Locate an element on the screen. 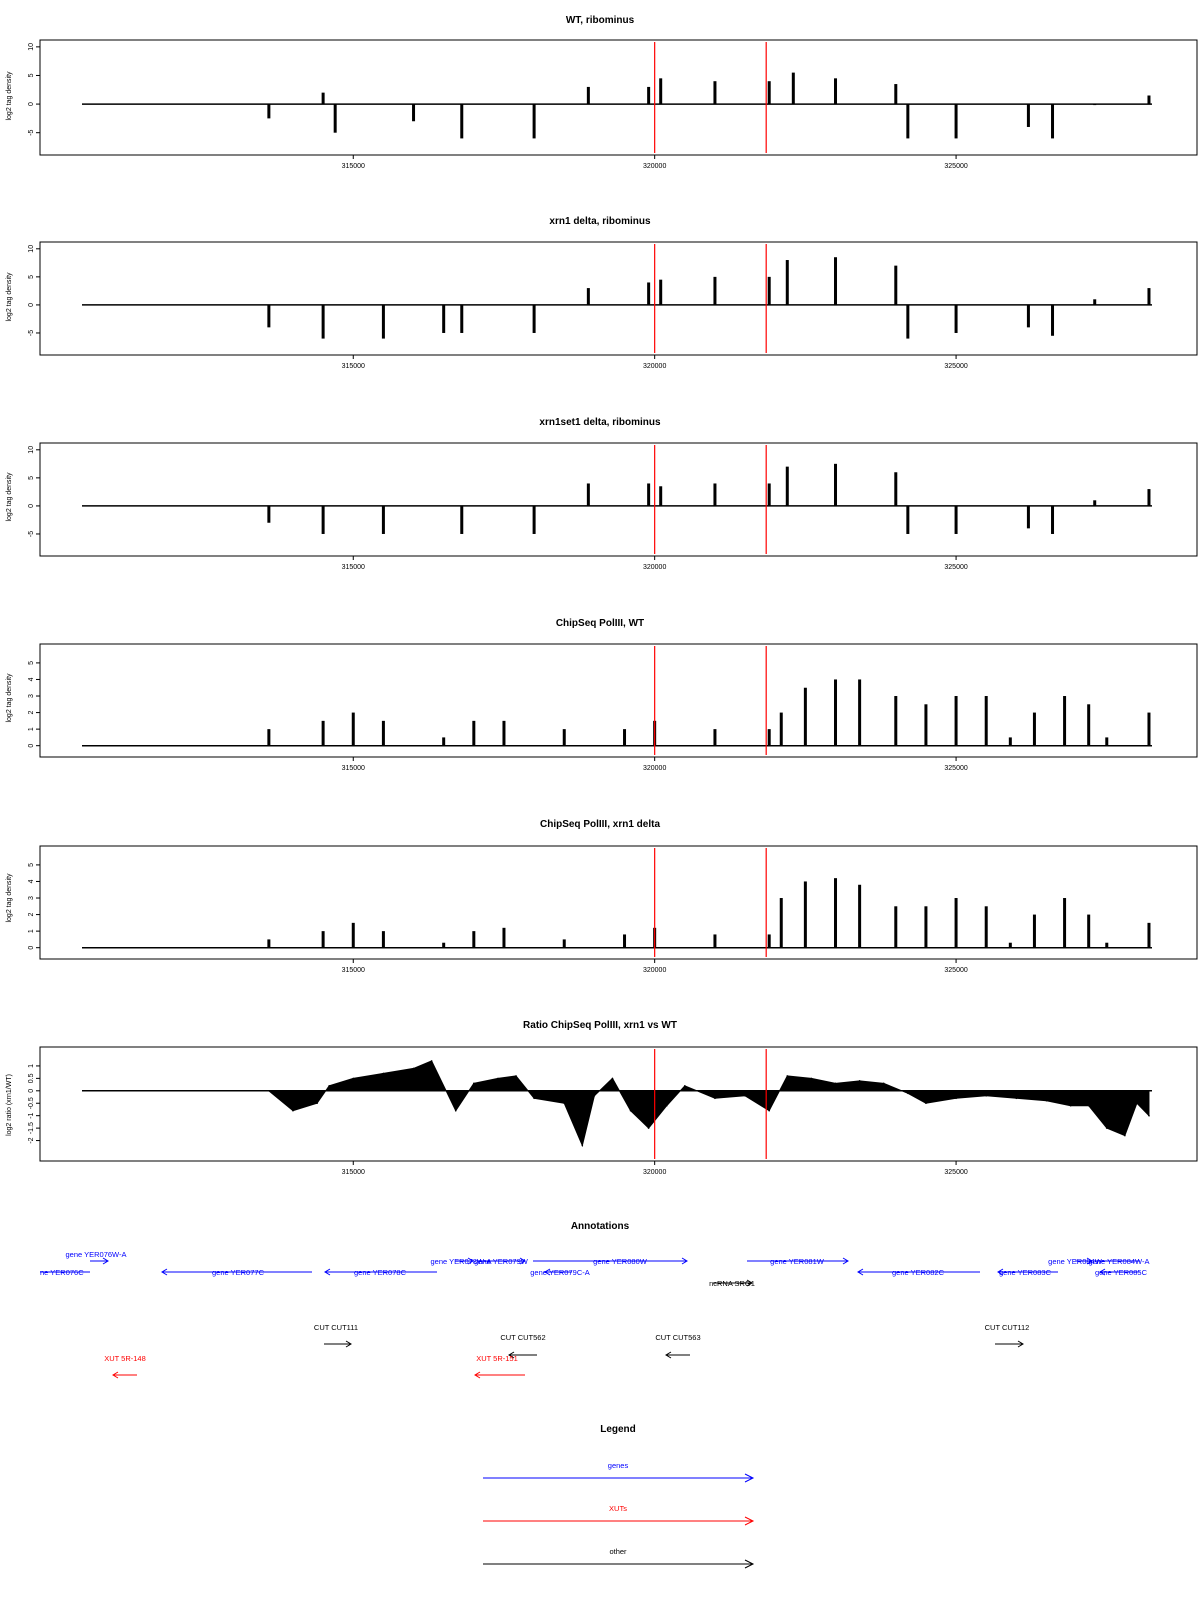 The height and width of the screenshot is (1600, 1200). y-tick-label: 4 is located at coordinates (31, 881).